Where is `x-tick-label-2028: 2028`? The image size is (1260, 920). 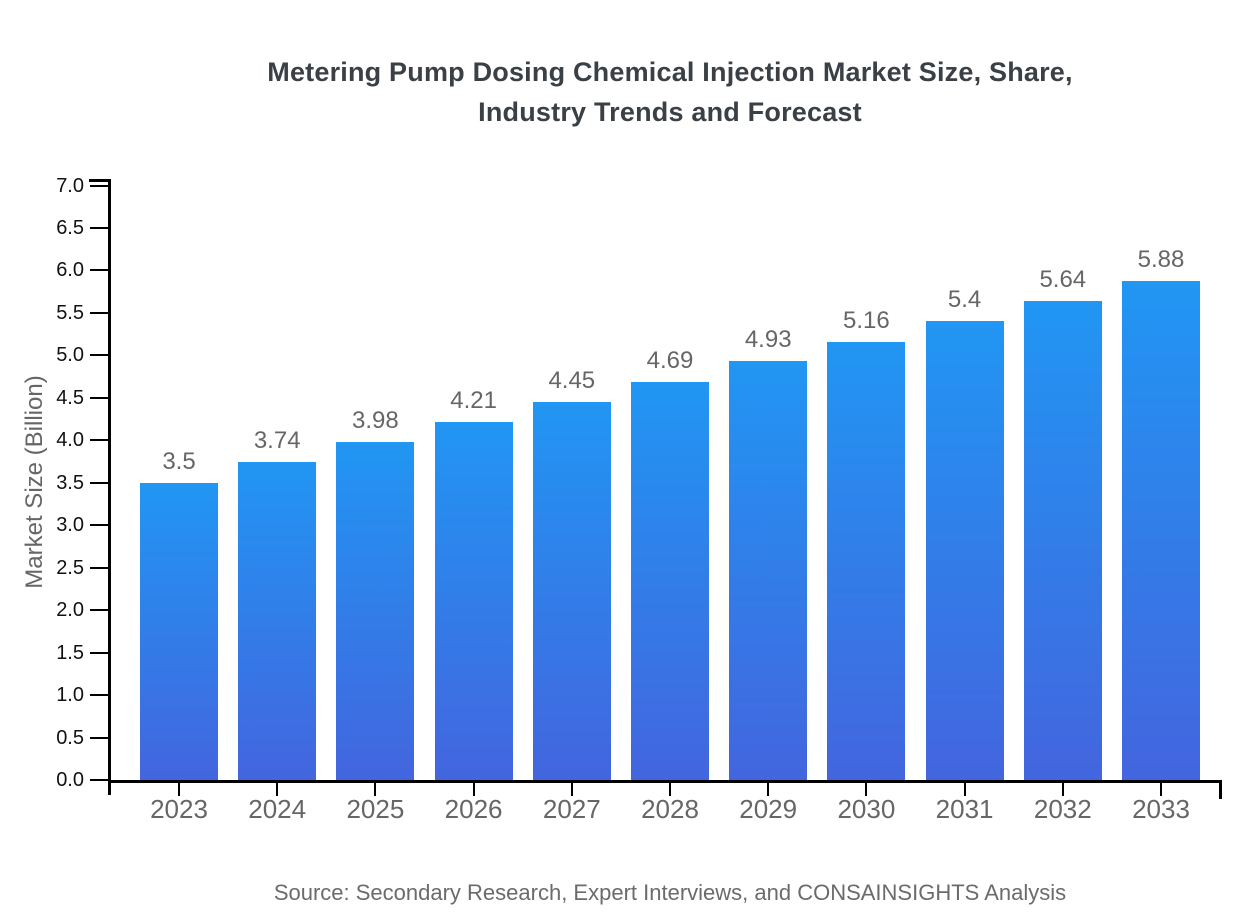 x-tick-label-2028: 2028 is located at coordinates (670, 809).